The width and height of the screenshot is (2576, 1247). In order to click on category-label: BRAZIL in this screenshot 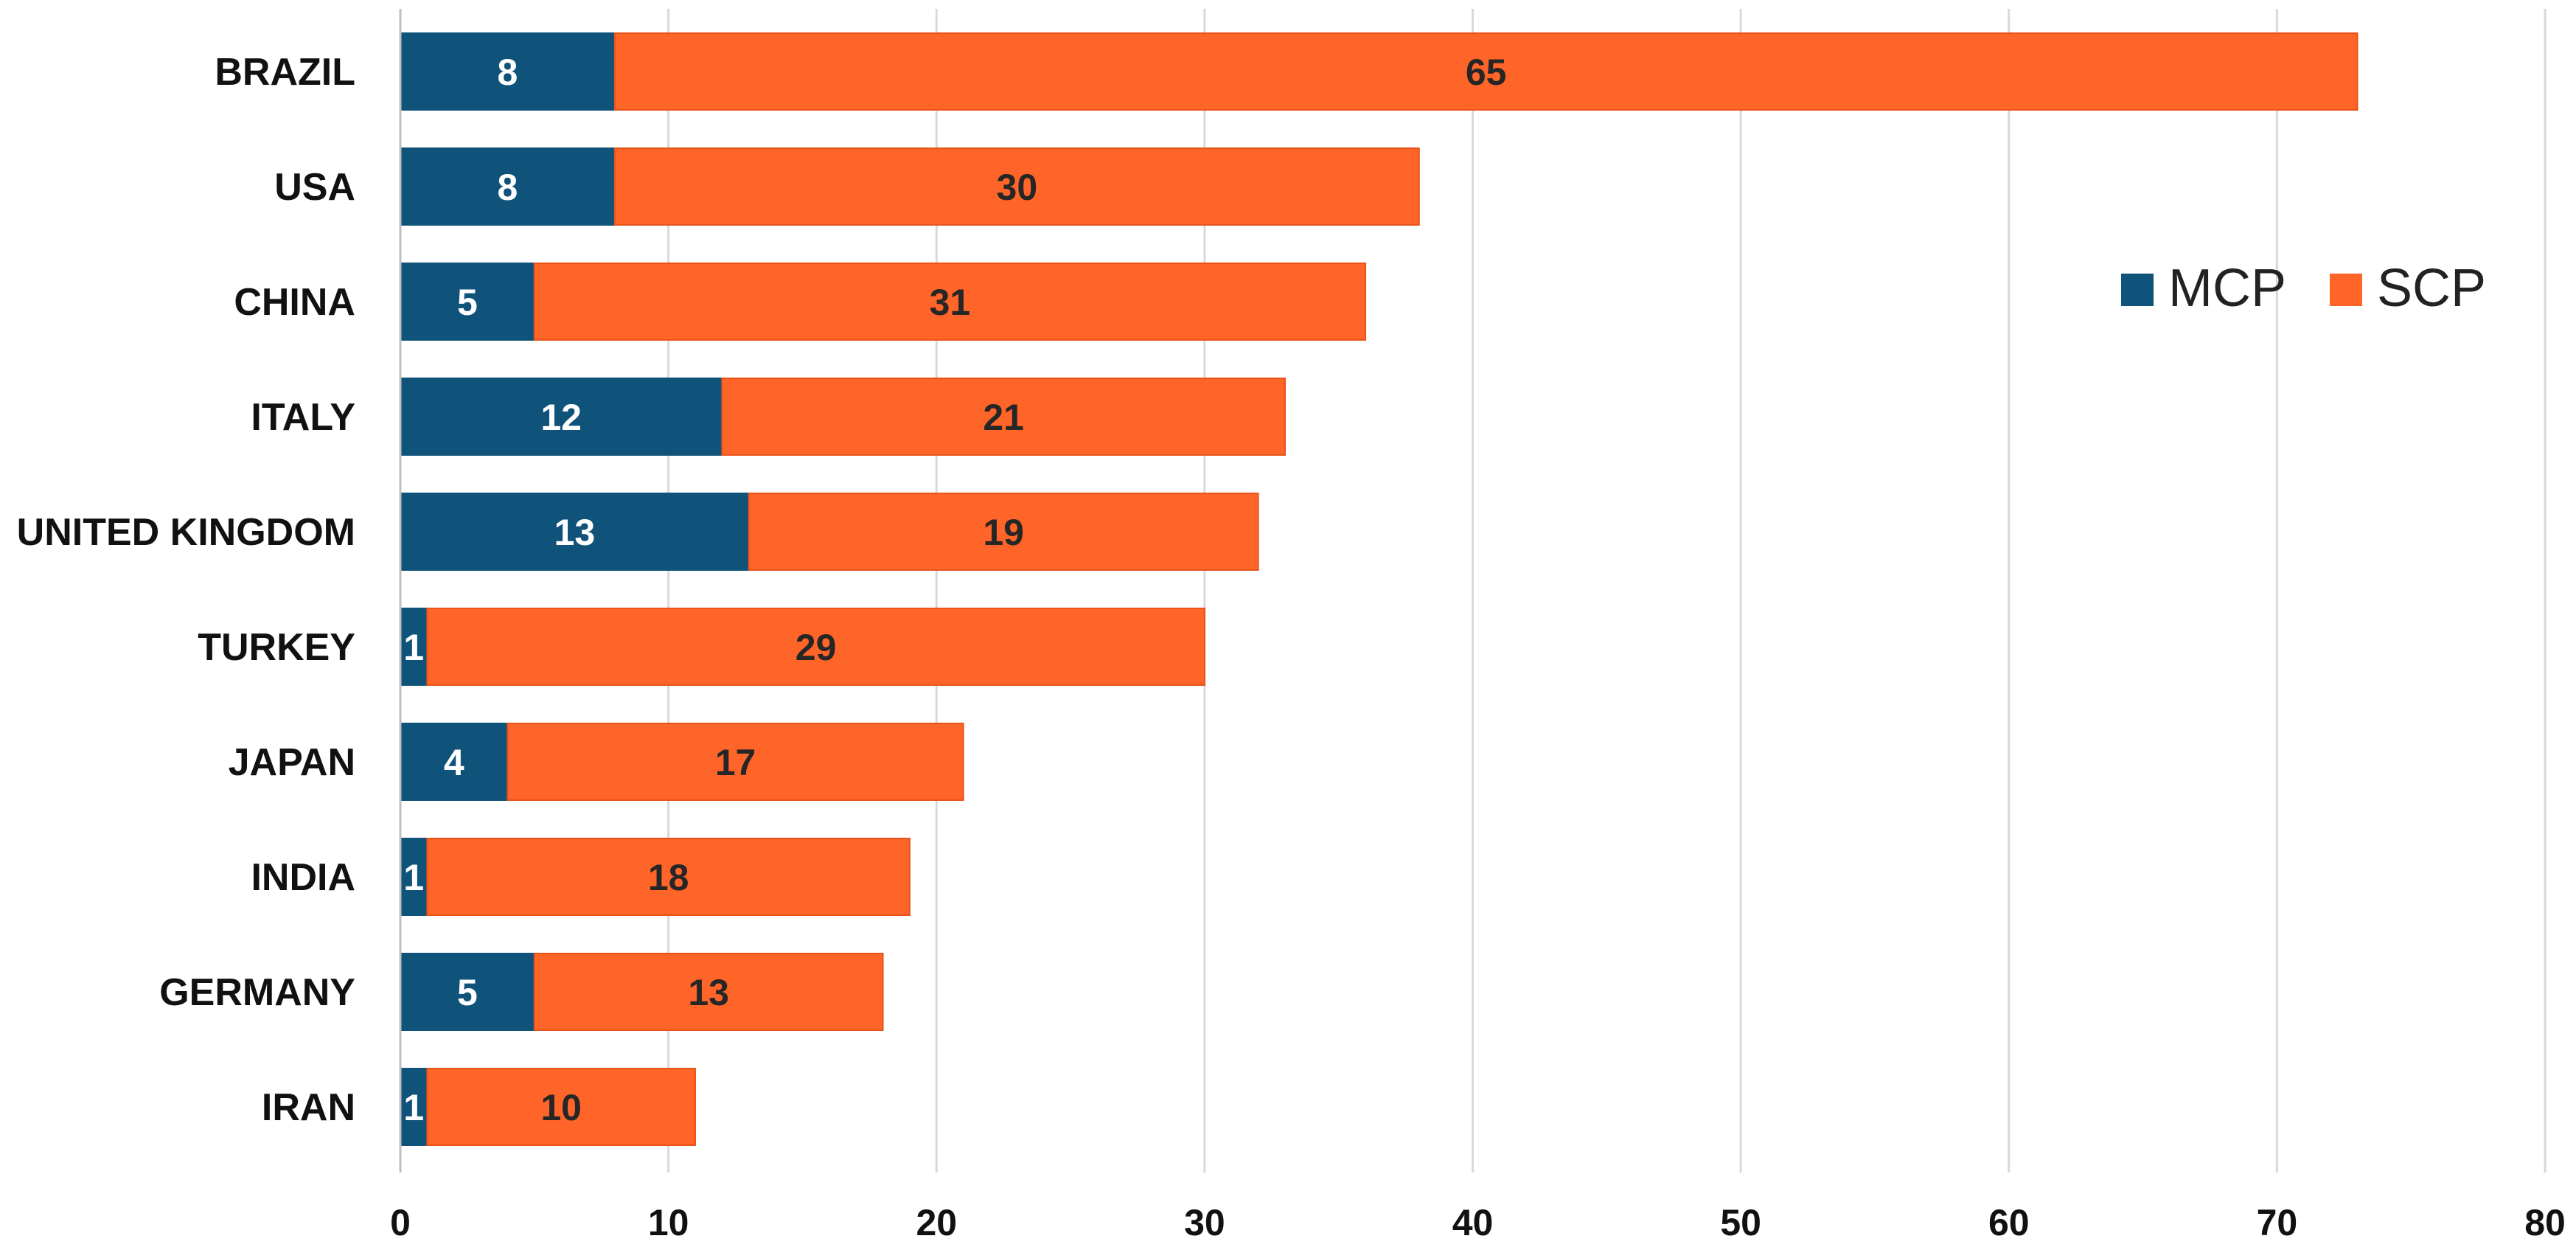, I will do `click(285, 72)`.